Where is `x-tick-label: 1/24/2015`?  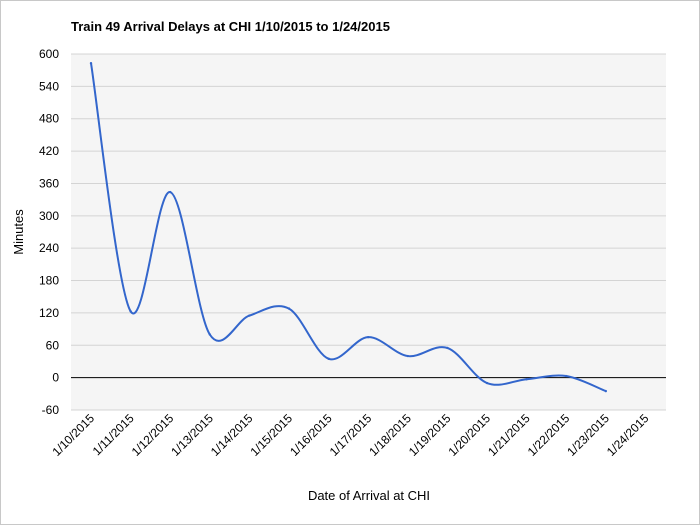
x-tick-label: 1/24/2015 is located at coordinates (628, 435).